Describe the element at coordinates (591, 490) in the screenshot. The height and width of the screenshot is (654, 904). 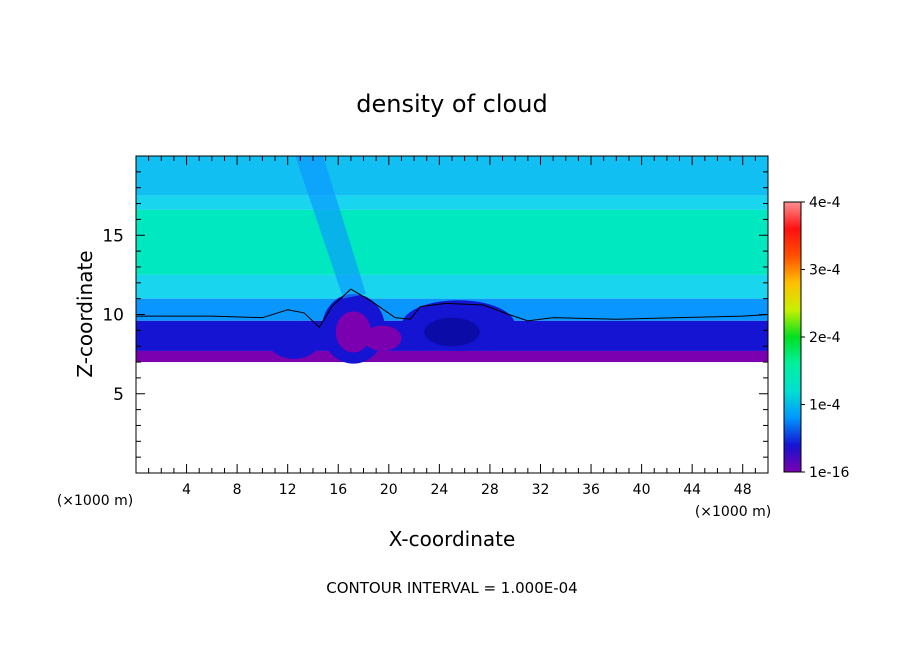
I see `x-tick-label: 36` at that location.